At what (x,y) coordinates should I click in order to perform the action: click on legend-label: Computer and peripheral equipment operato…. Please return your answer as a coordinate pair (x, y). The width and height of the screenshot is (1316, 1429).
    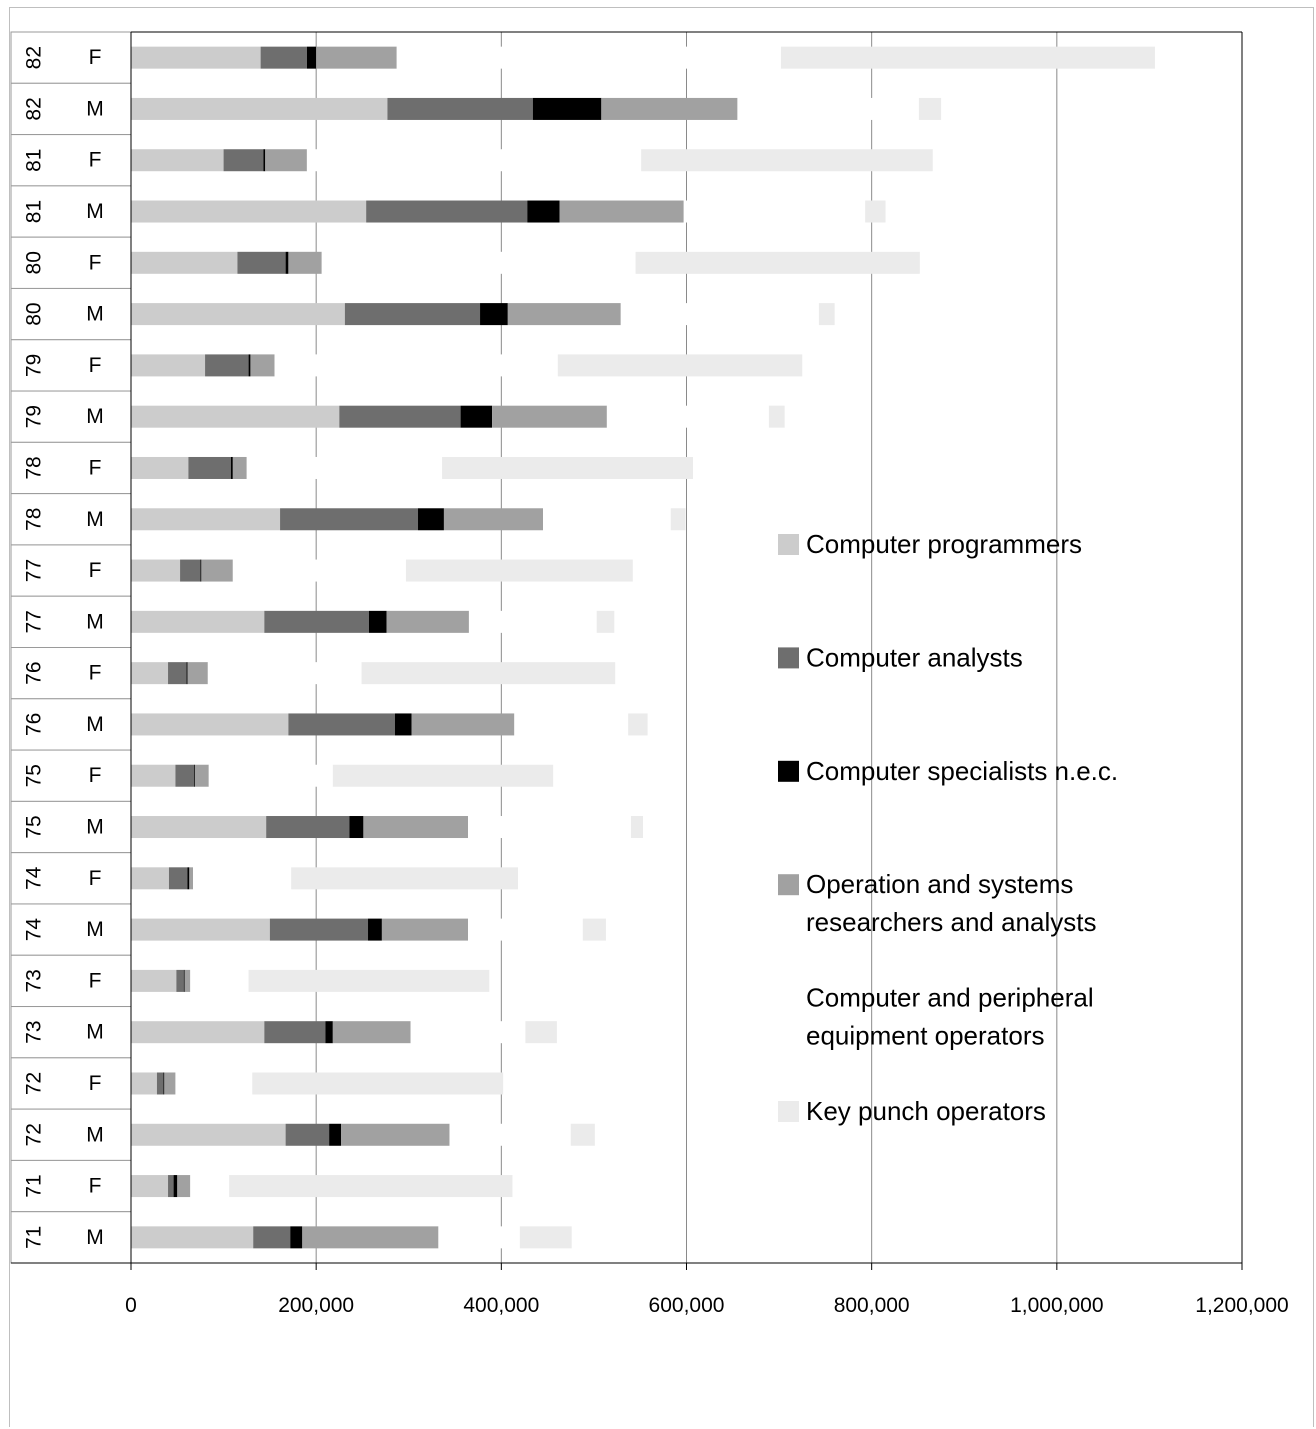
    Looking at the image, I should click on (950, 1017).